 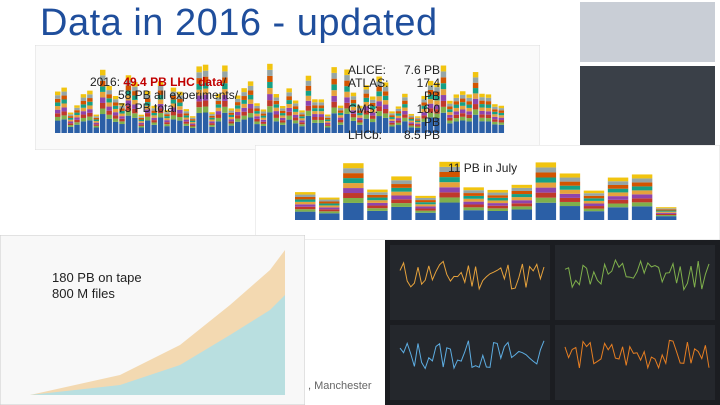 What do you see at coordinates (647, 75) in the screenshot?
I see `datacenter-photos` at bounding box center [647, 75].